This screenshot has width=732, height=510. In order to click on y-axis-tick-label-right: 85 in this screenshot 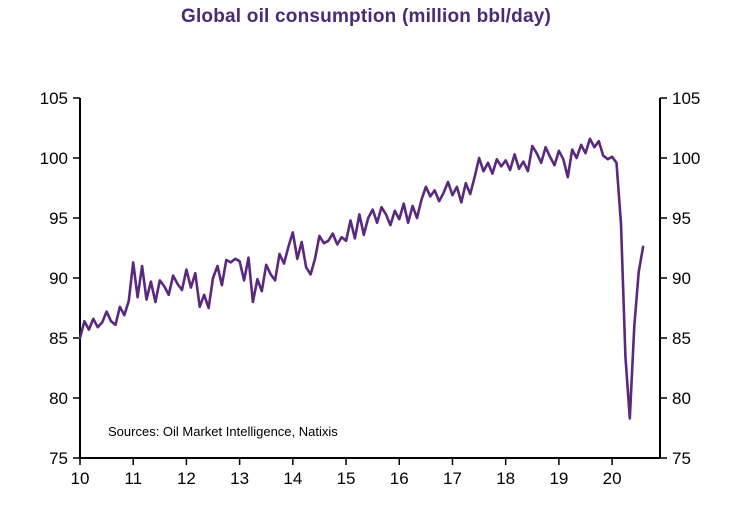, I will do `click(681, 338)`.